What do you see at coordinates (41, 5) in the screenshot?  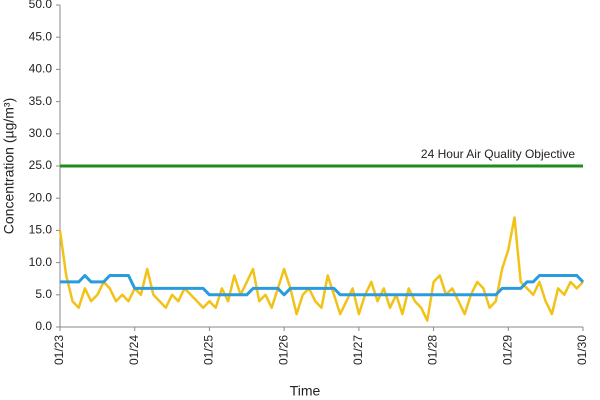 I see `y-tick-label: 50.0` at bounding box center [41, 5].